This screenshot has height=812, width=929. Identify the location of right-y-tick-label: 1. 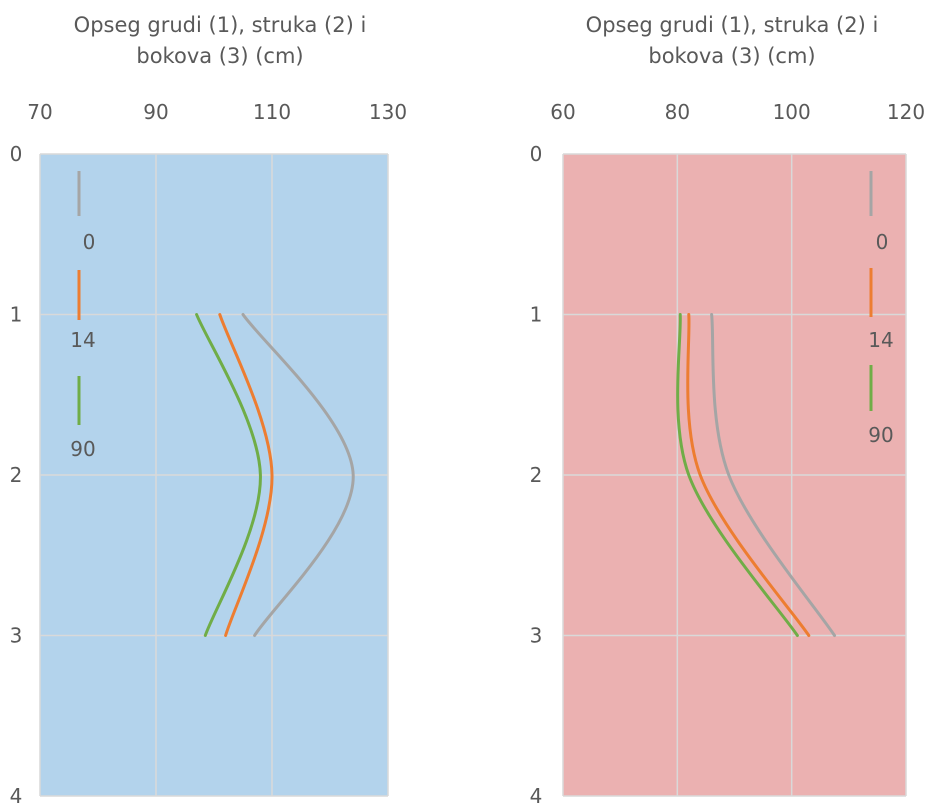
(536, 315).